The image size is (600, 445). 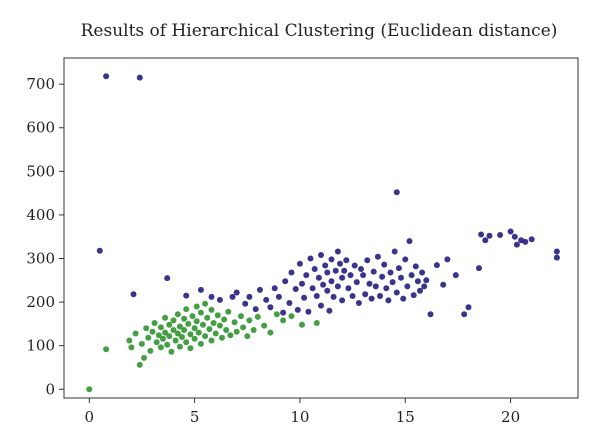 I want to click on y-tick-label: 700, so click(x=40, y=84).